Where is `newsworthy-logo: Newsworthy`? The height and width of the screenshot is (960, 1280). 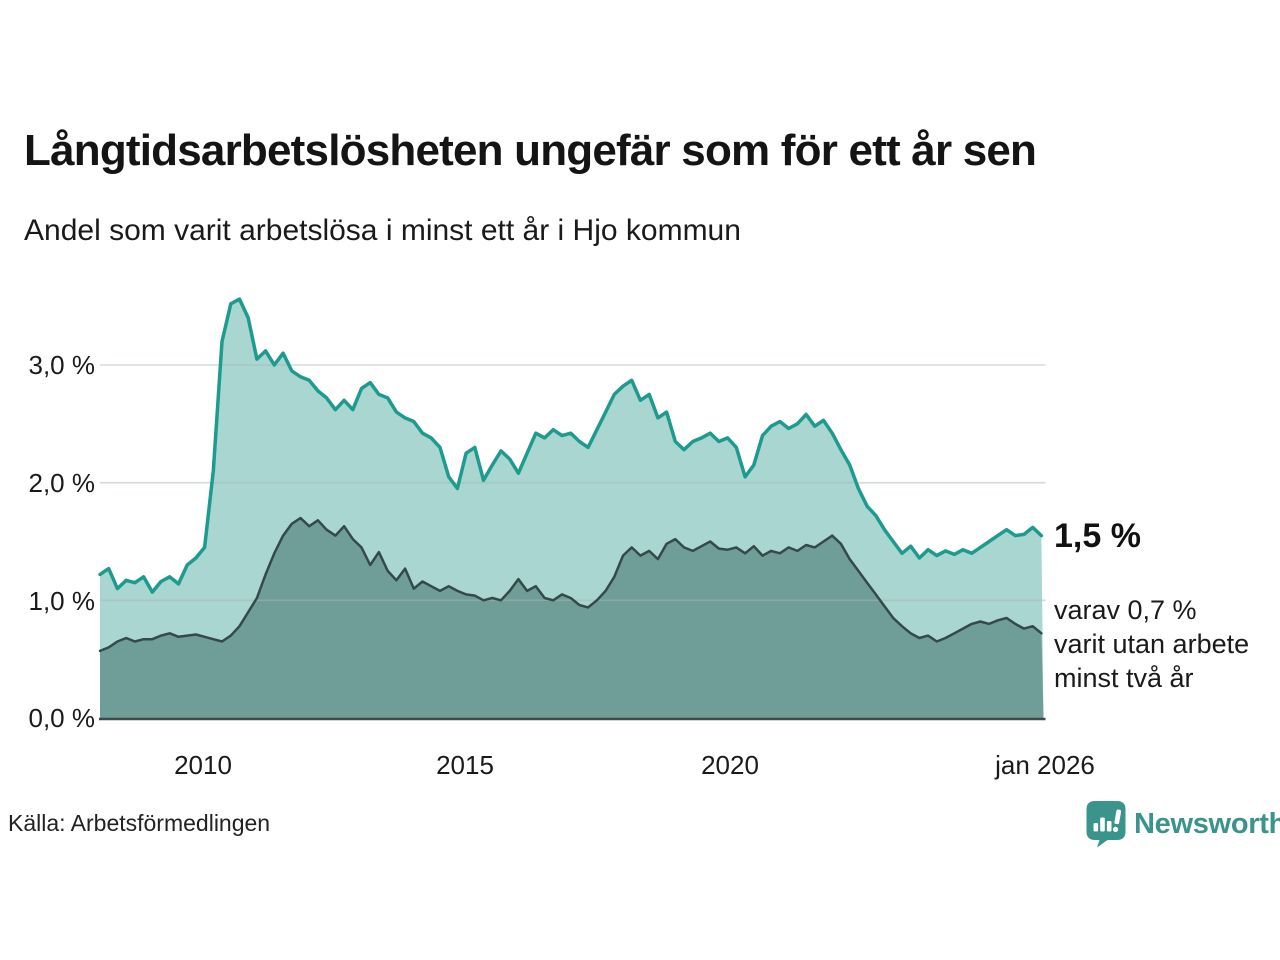 newsworthy-logo: Newsworthy is located at coordinates (1183, 824).